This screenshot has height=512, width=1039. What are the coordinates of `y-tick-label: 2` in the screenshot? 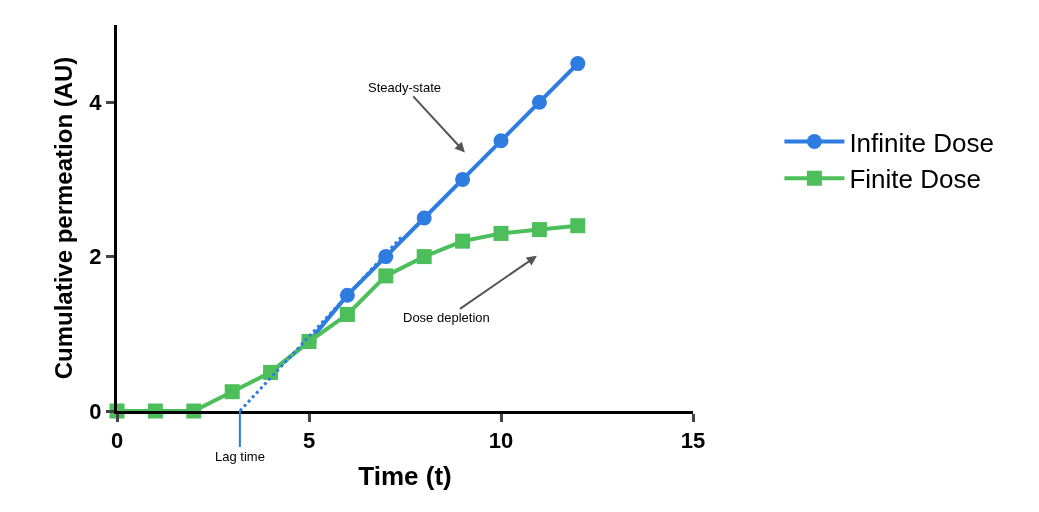 It's located at (95, 257).